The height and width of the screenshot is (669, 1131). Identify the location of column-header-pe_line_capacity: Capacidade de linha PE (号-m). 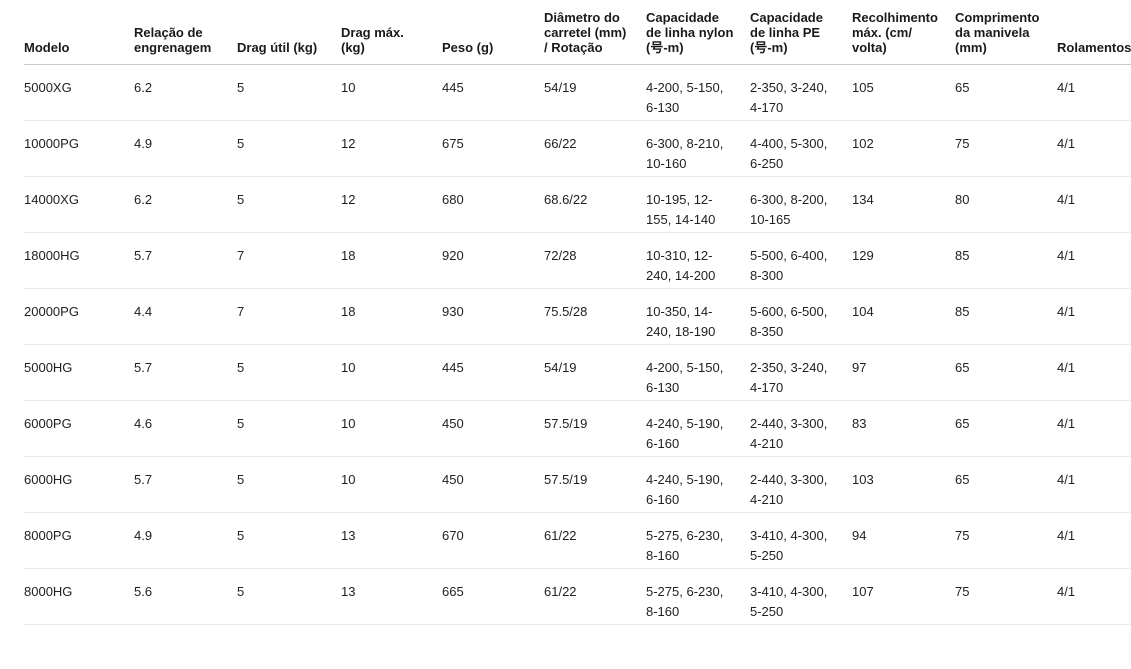
(801, 34).